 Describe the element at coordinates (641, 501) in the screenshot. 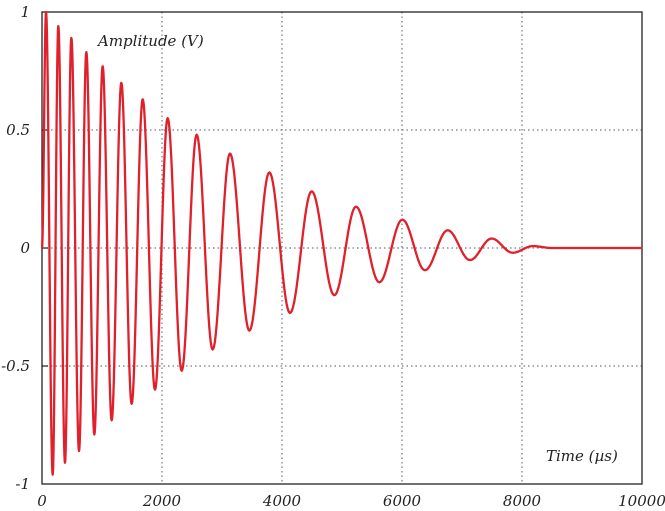

I see `x-tick-label: 10000` at that location.